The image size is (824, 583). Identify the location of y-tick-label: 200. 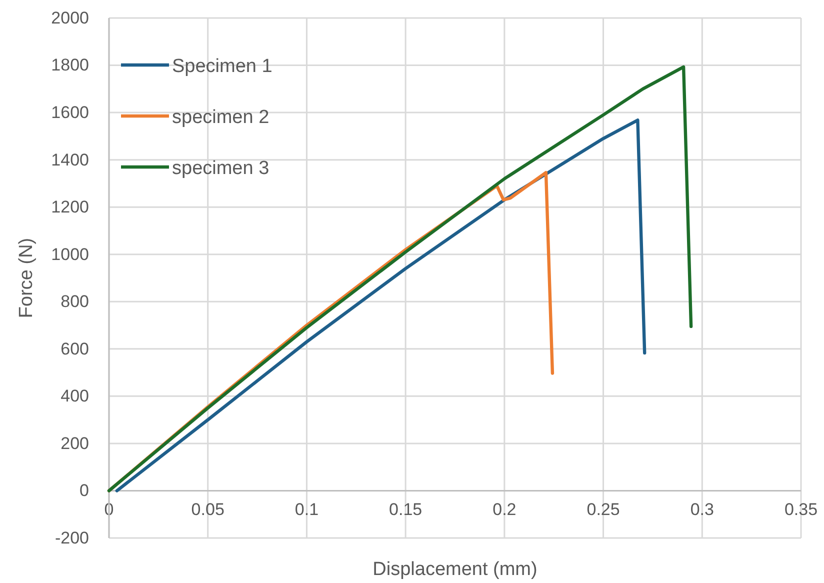
(74, 443).